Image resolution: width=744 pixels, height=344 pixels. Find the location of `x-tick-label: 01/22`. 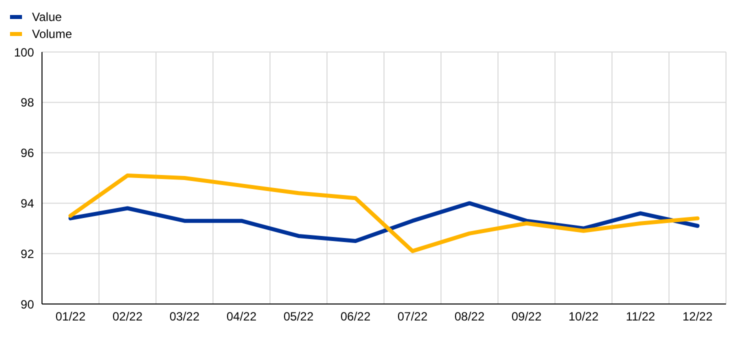

x-tick-label: 01/22 is located at coordinates (70, 317).